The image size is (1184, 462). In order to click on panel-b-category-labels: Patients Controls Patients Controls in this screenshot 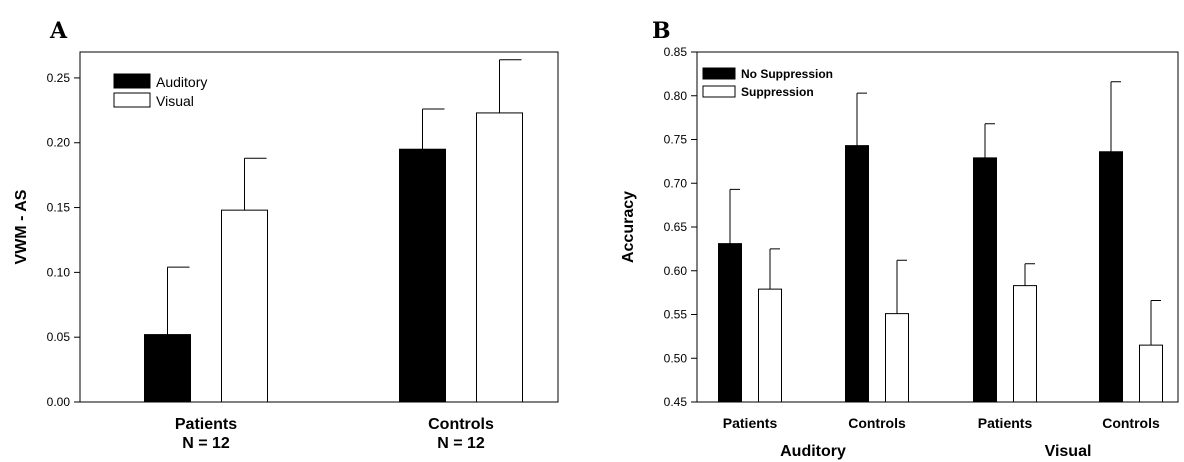, I will do `click(941, 423)`.